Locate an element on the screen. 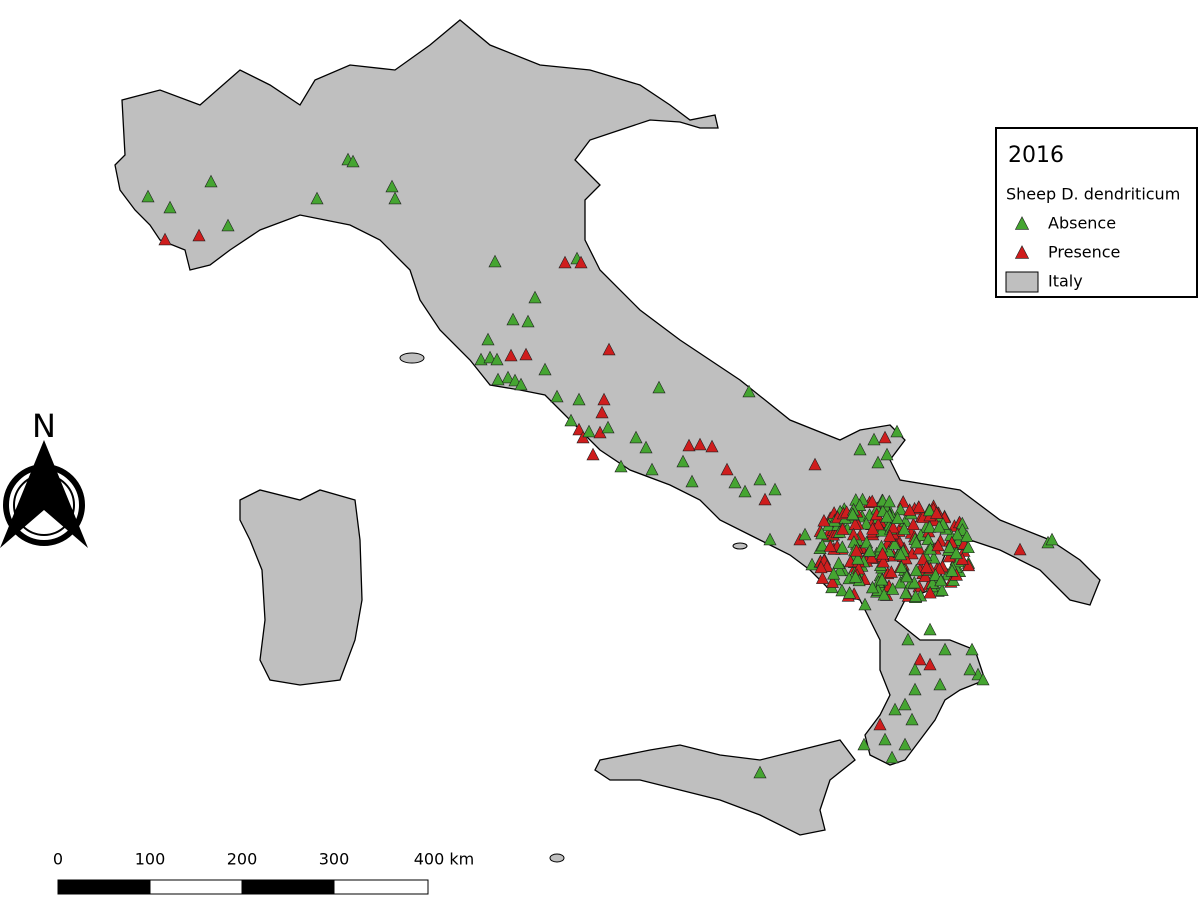  elba is located at coordinates (412, 358).